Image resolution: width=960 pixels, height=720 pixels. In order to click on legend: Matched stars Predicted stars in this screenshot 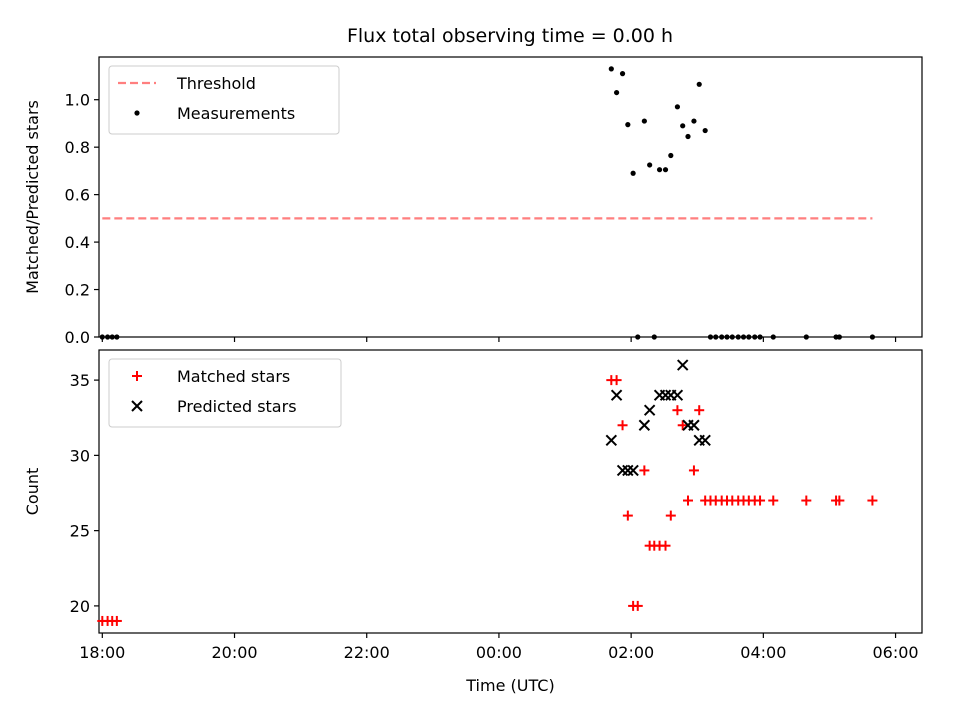, I will do `click(225, 393)`.